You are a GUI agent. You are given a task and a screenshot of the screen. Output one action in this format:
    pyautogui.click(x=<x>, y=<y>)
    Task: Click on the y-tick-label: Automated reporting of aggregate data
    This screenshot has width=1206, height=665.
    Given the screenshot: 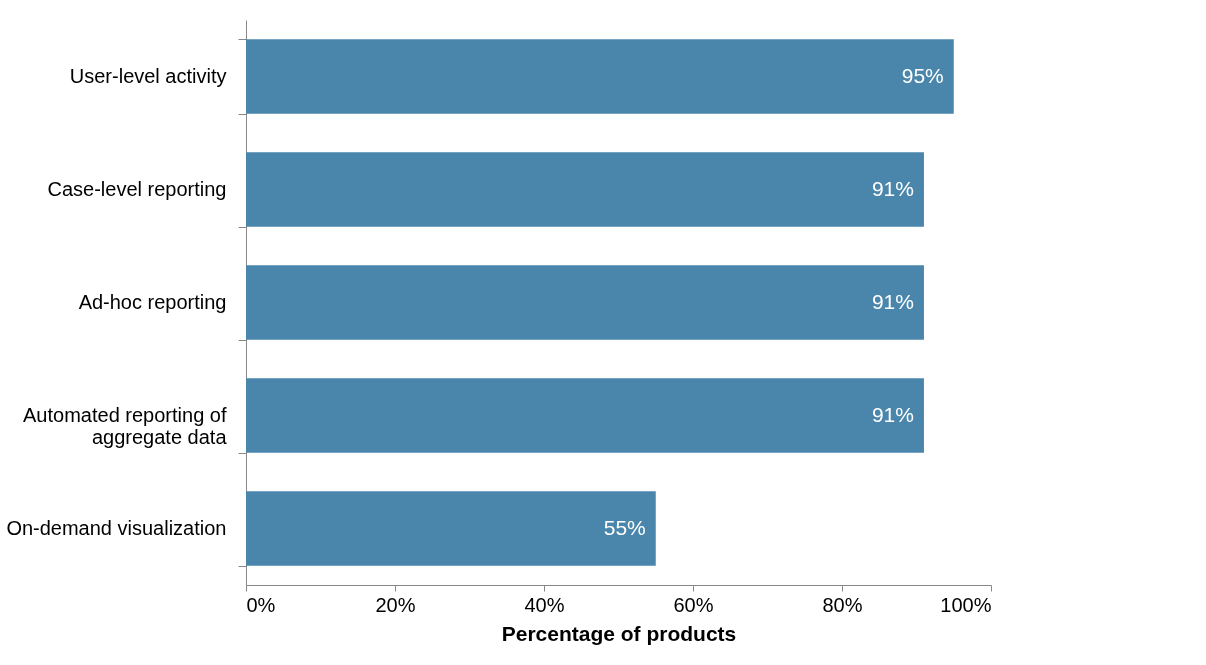 What is the action you would take?
    pyautogui.click(x=125, y=426)
    